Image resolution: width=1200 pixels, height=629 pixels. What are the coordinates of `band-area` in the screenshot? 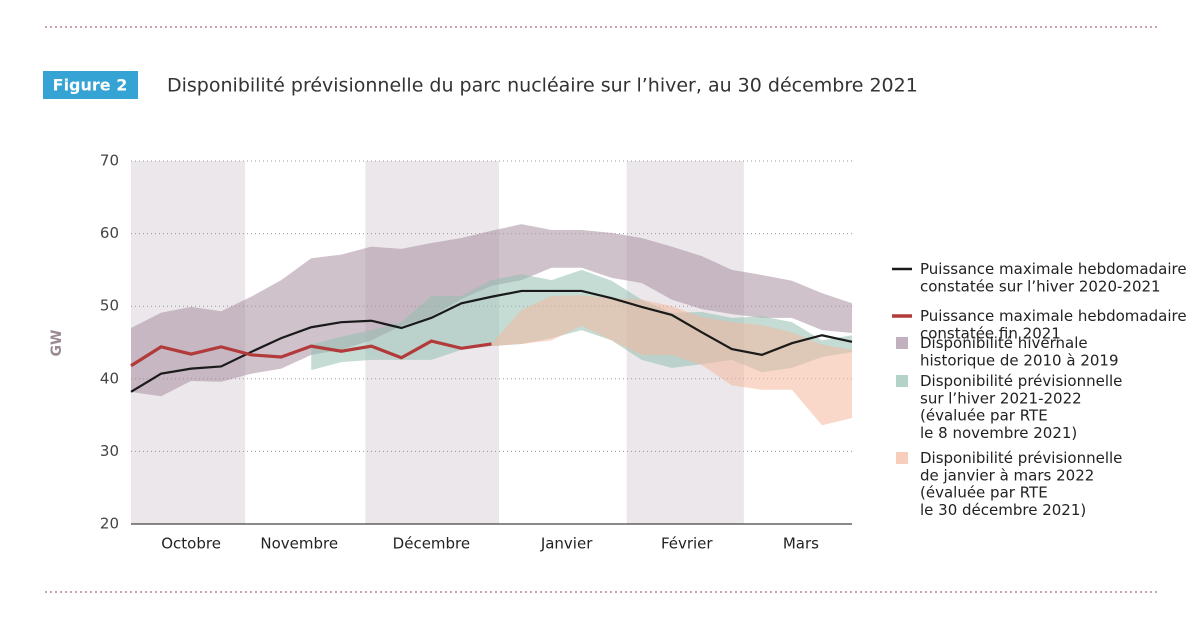 It's located at (671, 360).